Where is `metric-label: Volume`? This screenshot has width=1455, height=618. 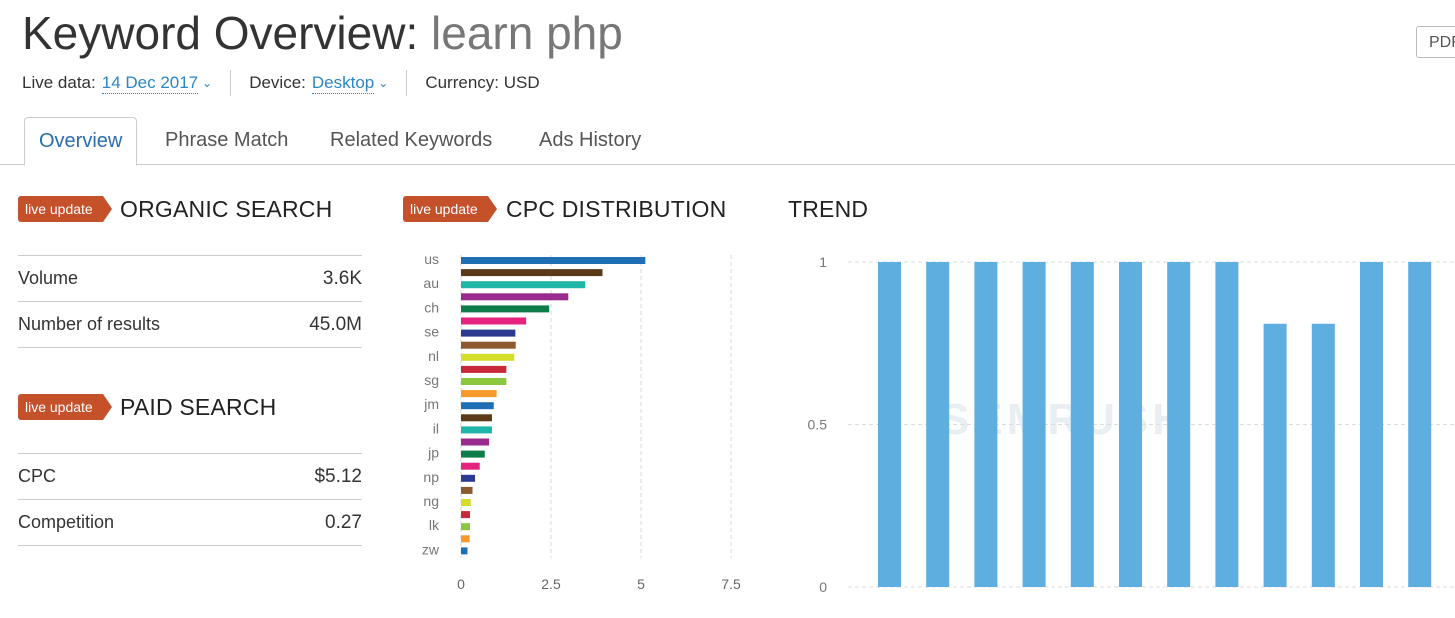
metric-label: Volume is located at coordinates (48, 278).